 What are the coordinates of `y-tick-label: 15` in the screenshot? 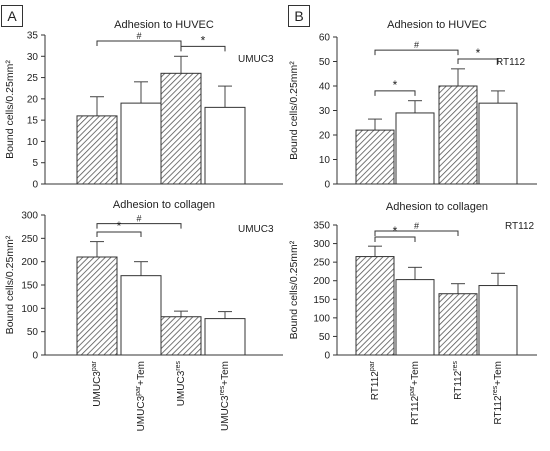 It's located at (33, 121).